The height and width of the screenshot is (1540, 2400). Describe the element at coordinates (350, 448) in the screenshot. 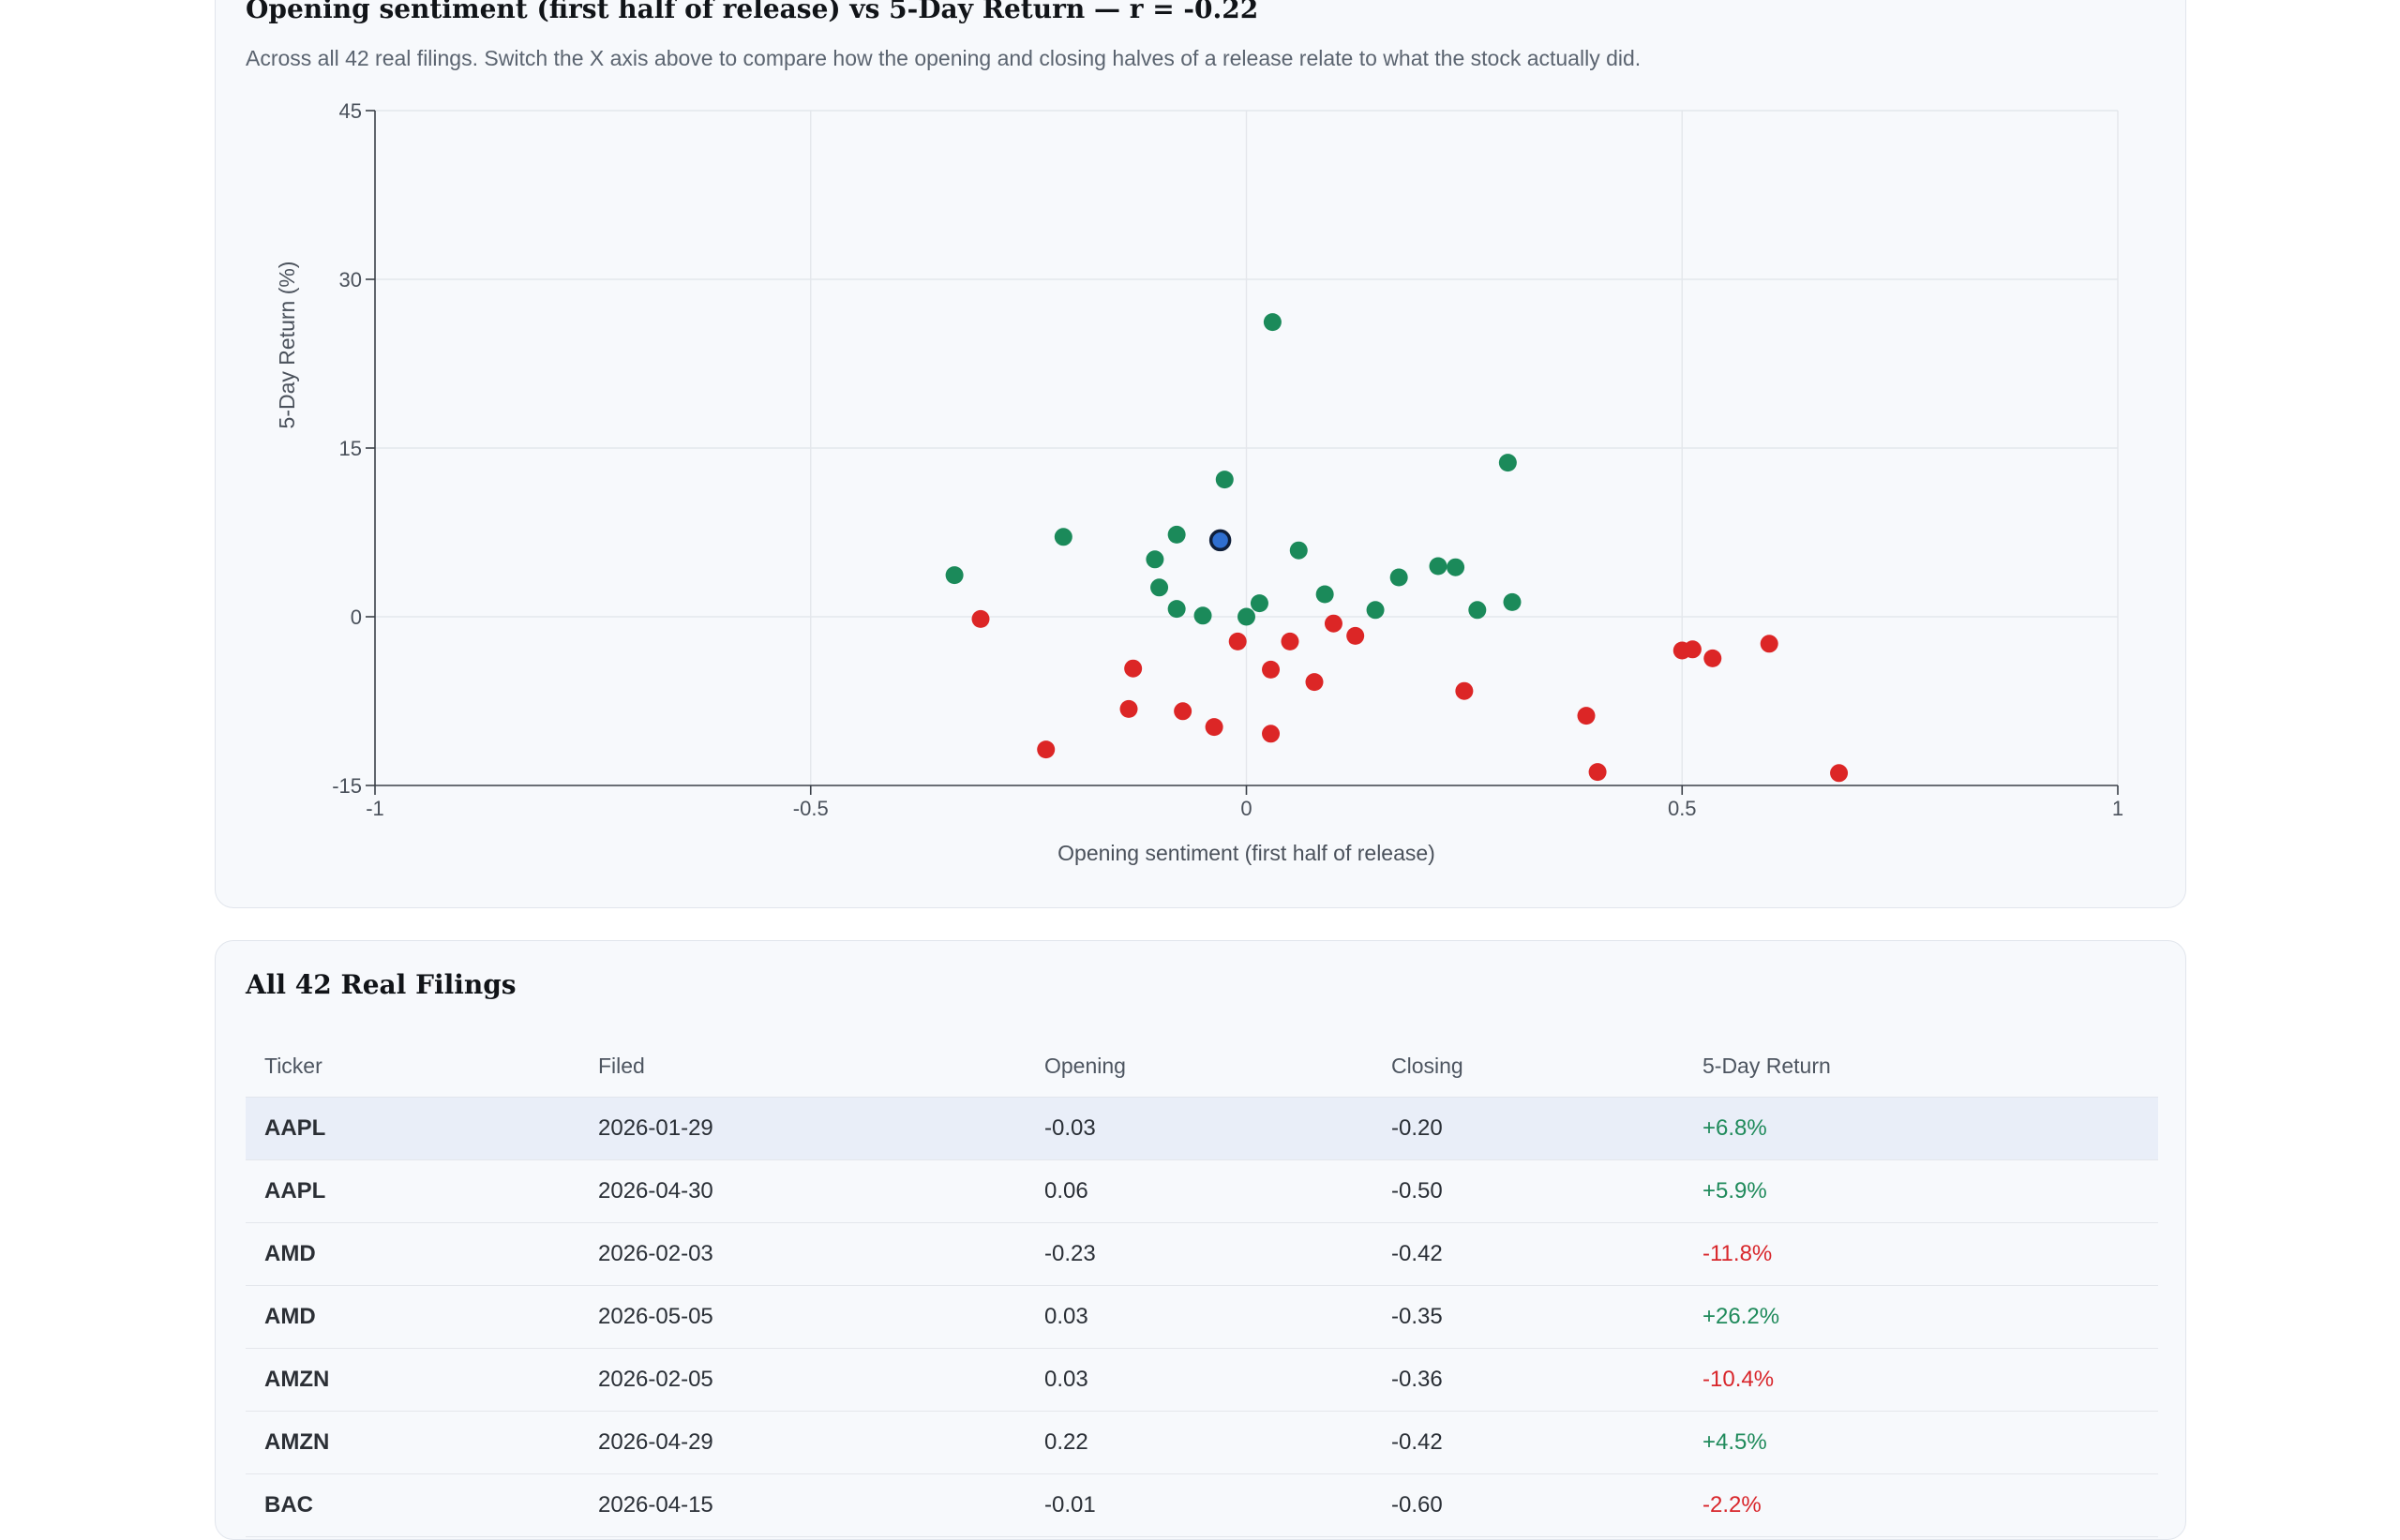

I see `y-tick-label: 15` at that location.